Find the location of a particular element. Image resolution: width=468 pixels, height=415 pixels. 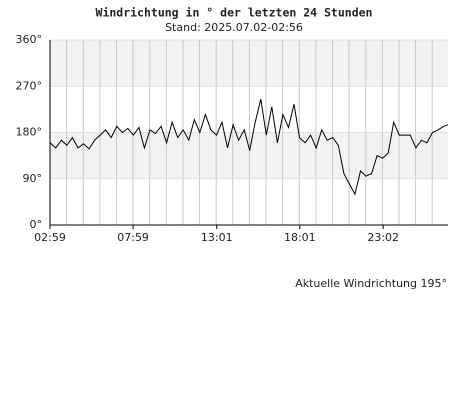

x-tick-label: 18:01 is located at coordinates (300, 237).